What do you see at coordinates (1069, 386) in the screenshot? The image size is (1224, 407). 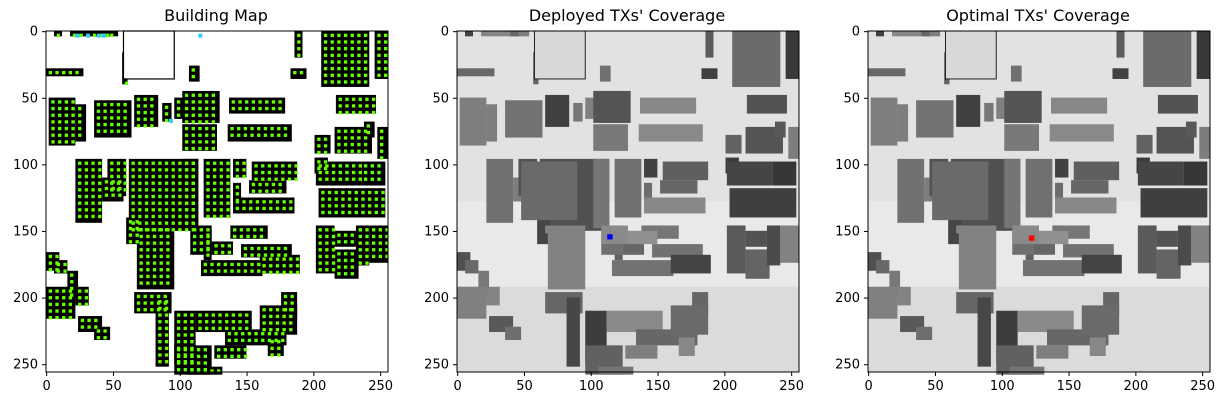 I see `x-tick-label: 150` at bounding box center [1069, 386].